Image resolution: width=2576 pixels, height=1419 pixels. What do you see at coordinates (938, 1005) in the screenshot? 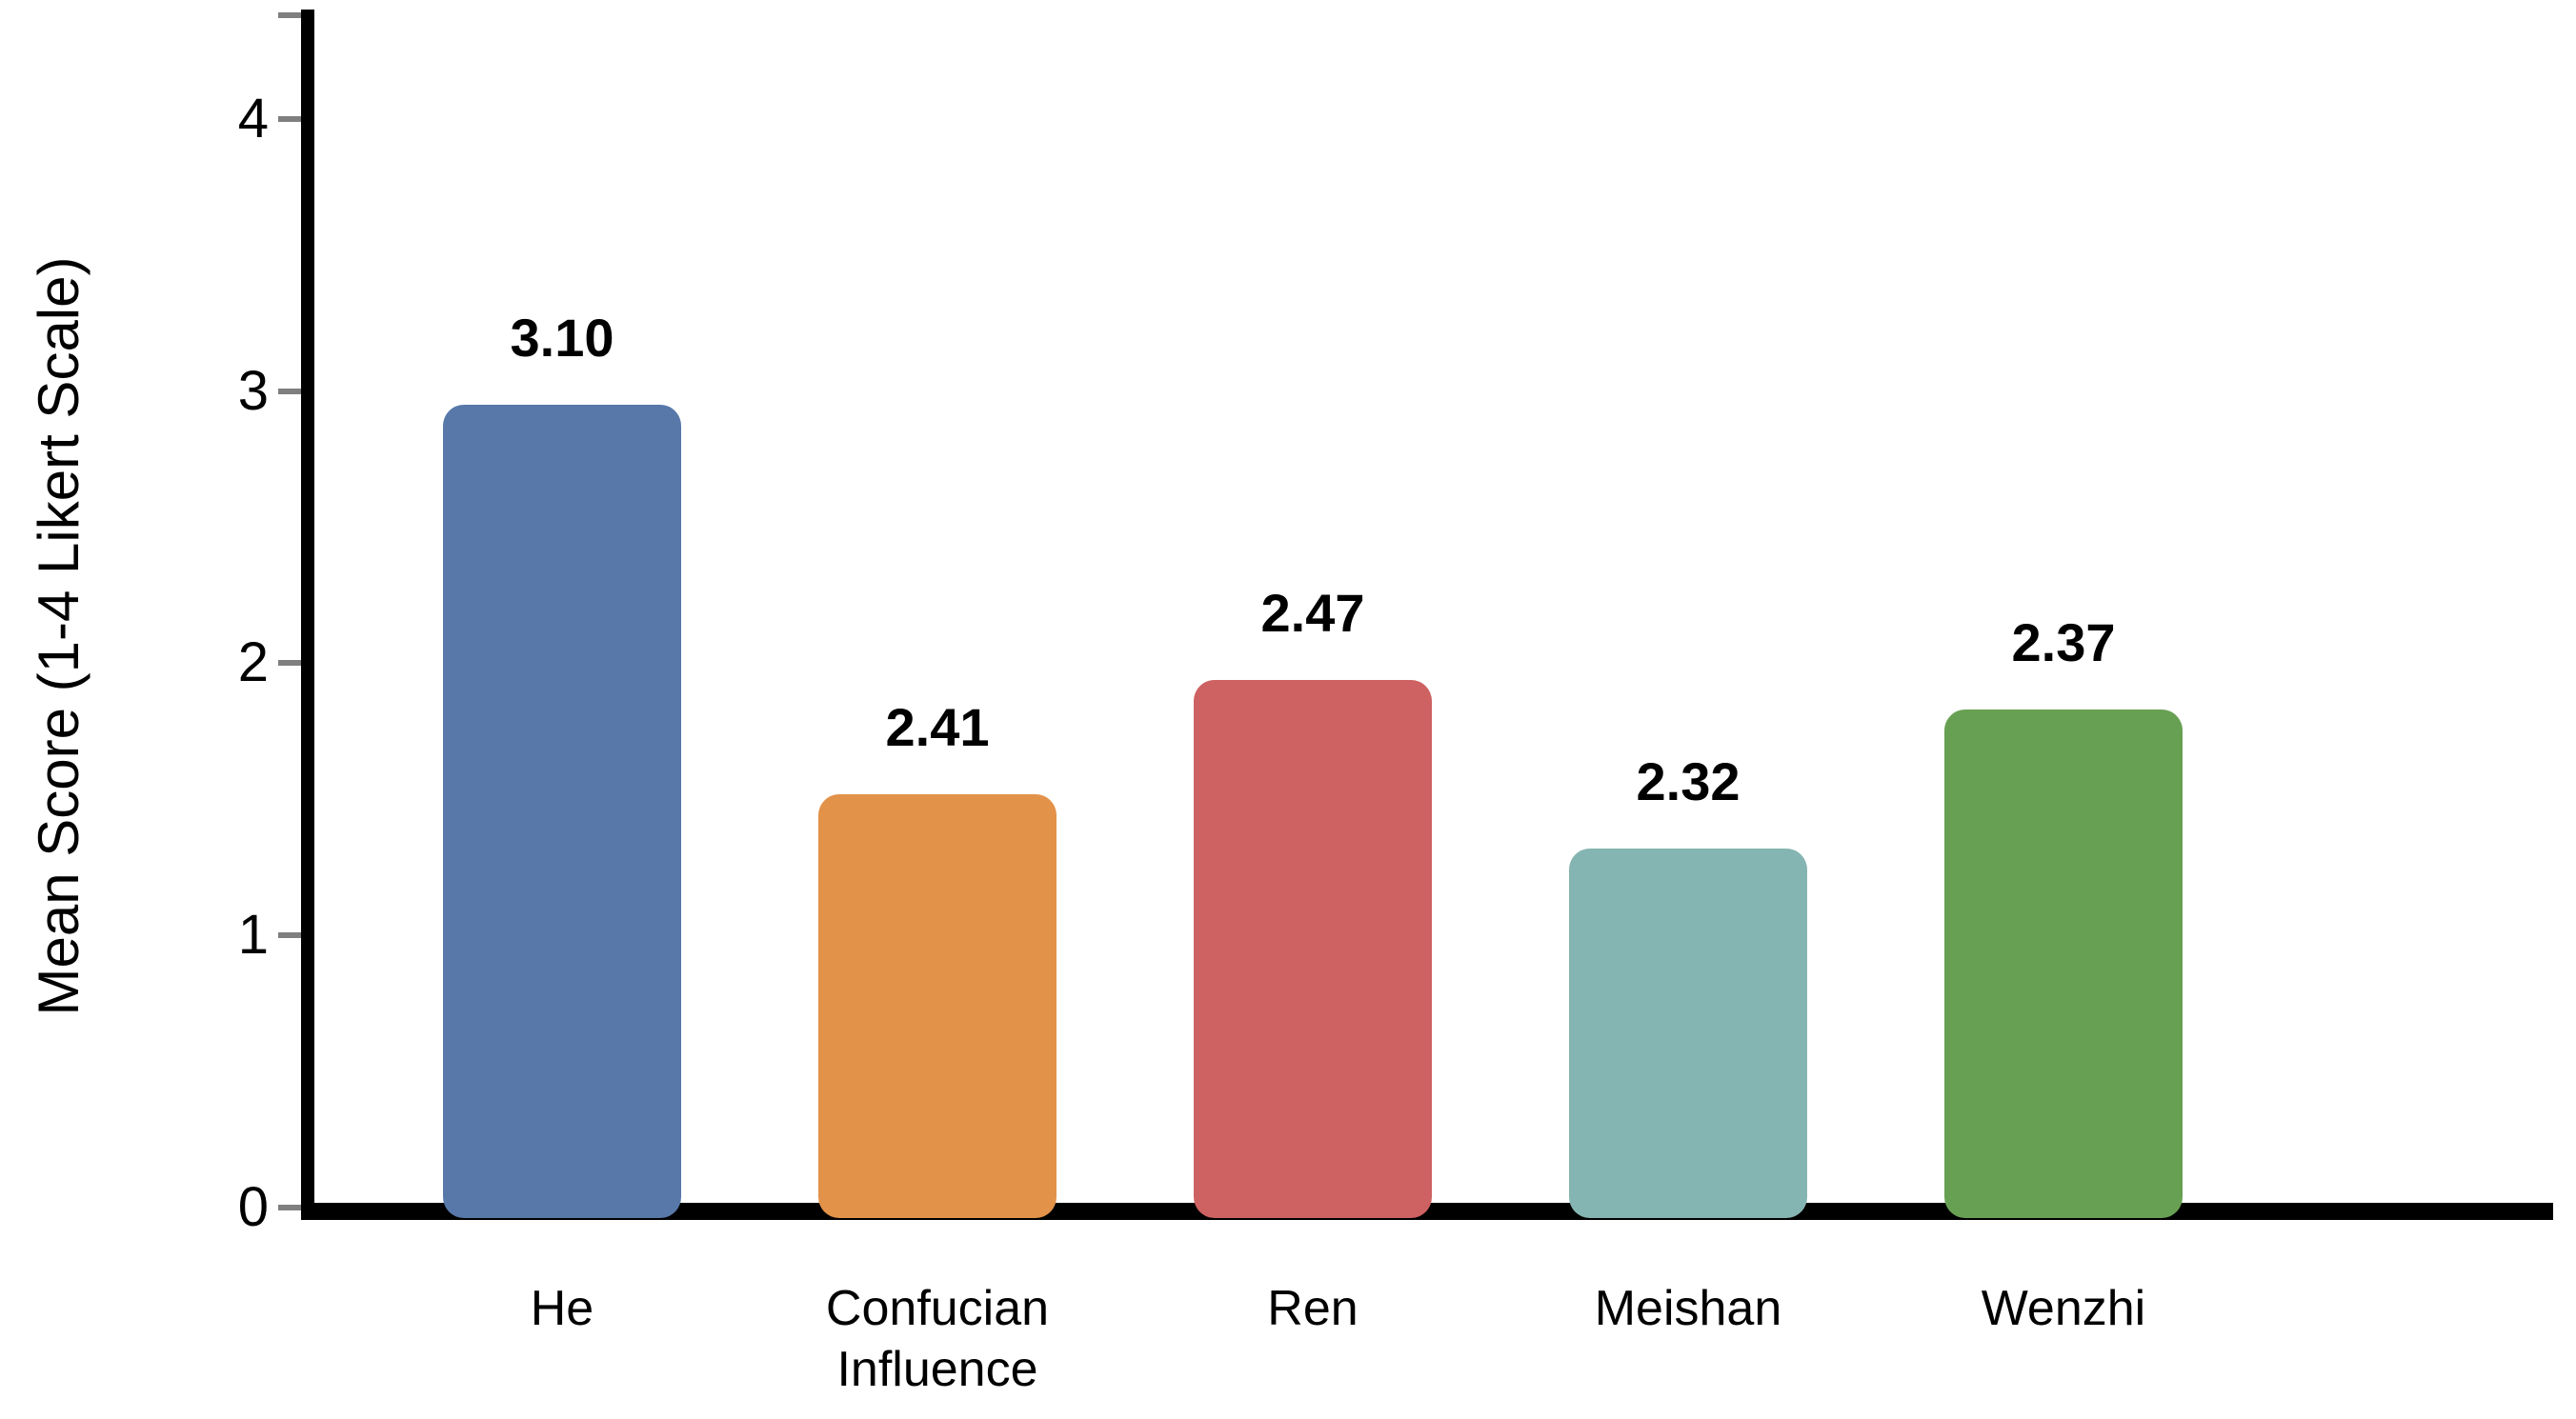
I see `bar-confucian-influence` at bounding box center [938, 1005].